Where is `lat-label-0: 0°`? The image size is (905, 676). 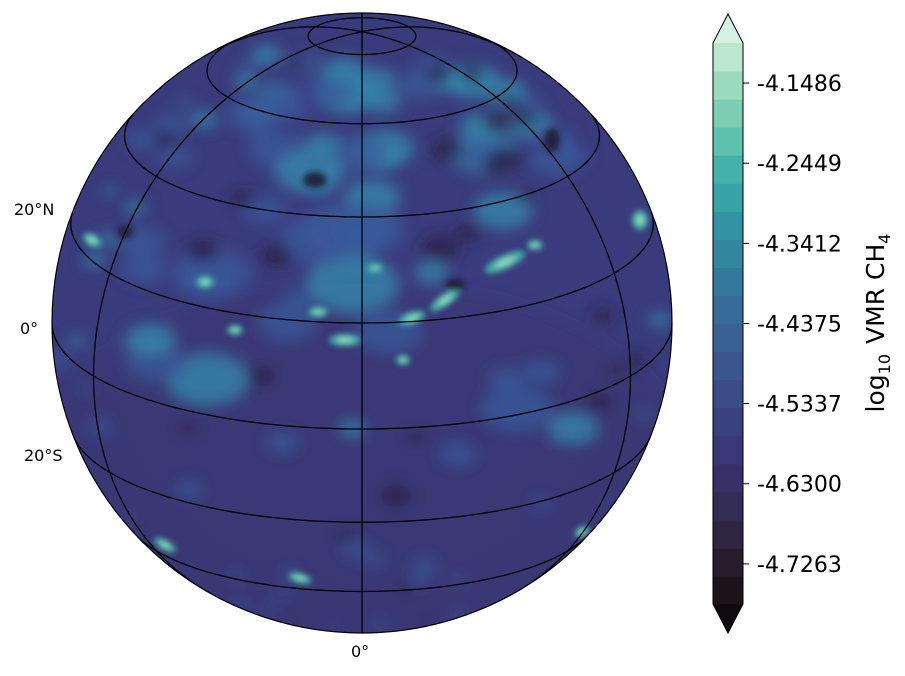
lat-label-0: 0° is located at coordinates (29, 328).